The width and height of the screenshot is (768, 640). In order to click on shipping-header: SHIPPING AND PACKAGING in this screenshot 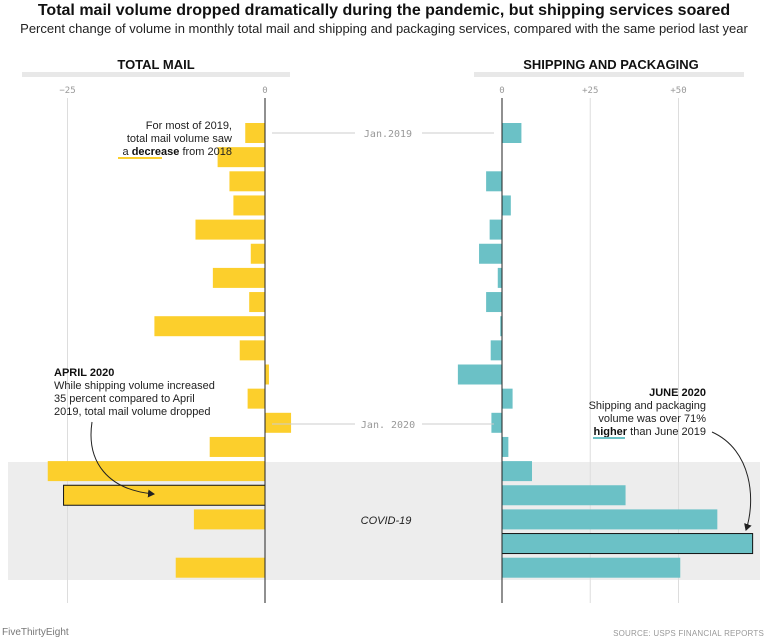, I will do `click(611, 64)`.